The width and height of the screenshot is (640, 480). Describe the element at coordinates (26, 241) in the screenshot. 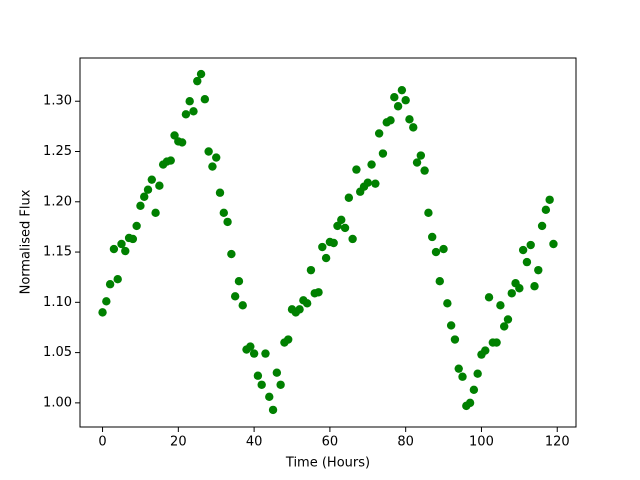

I see `y-axis-label: Normalised Flux` at that location.